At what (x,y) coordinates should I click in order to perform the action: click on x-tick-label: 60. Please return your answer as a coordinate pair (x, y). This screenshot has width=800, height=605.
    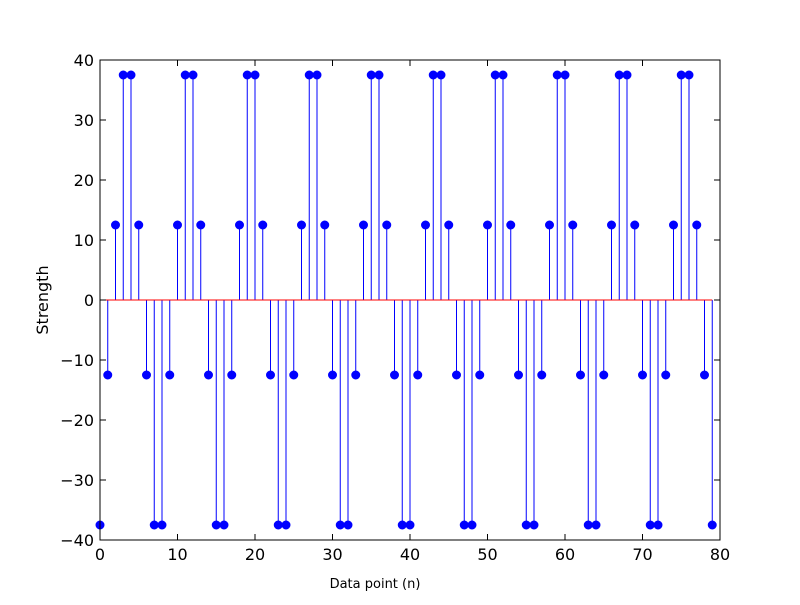
    Looking at the image, I should click on (565, 554).